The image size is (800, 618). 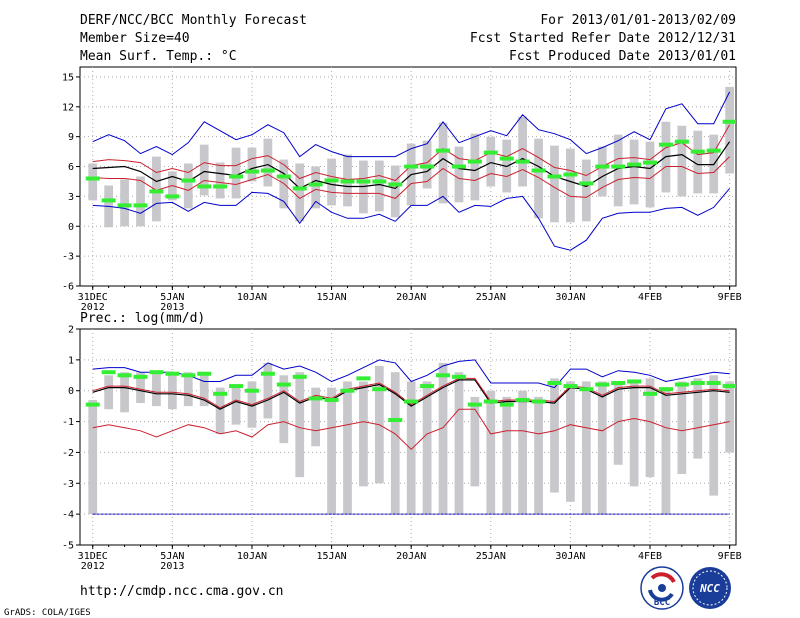 I want to click on member-size-label: Member Size=40, so click(x=135, y=38).